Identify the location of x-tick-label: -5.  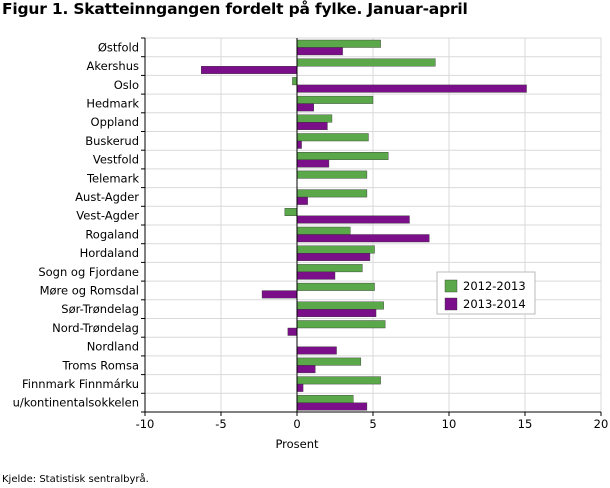
(220, 424).